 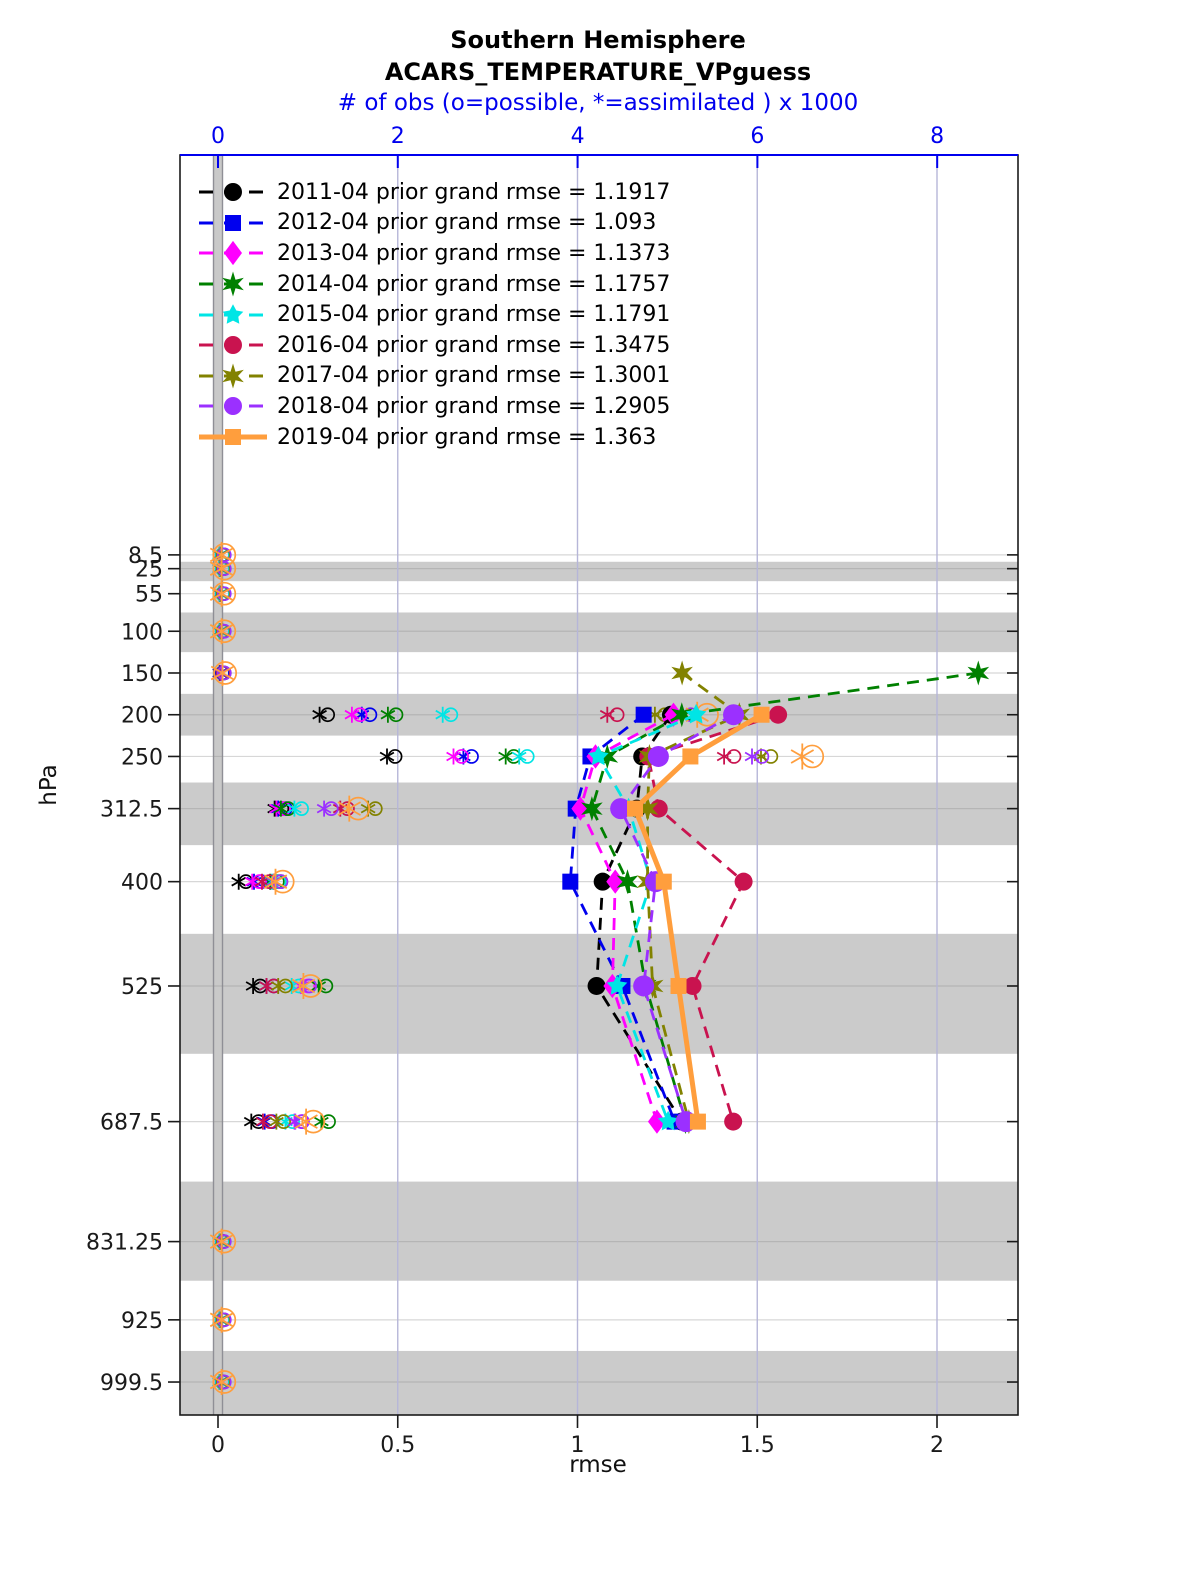 I want to click on x-tick-label: 0, so click(x=218, y=1445).